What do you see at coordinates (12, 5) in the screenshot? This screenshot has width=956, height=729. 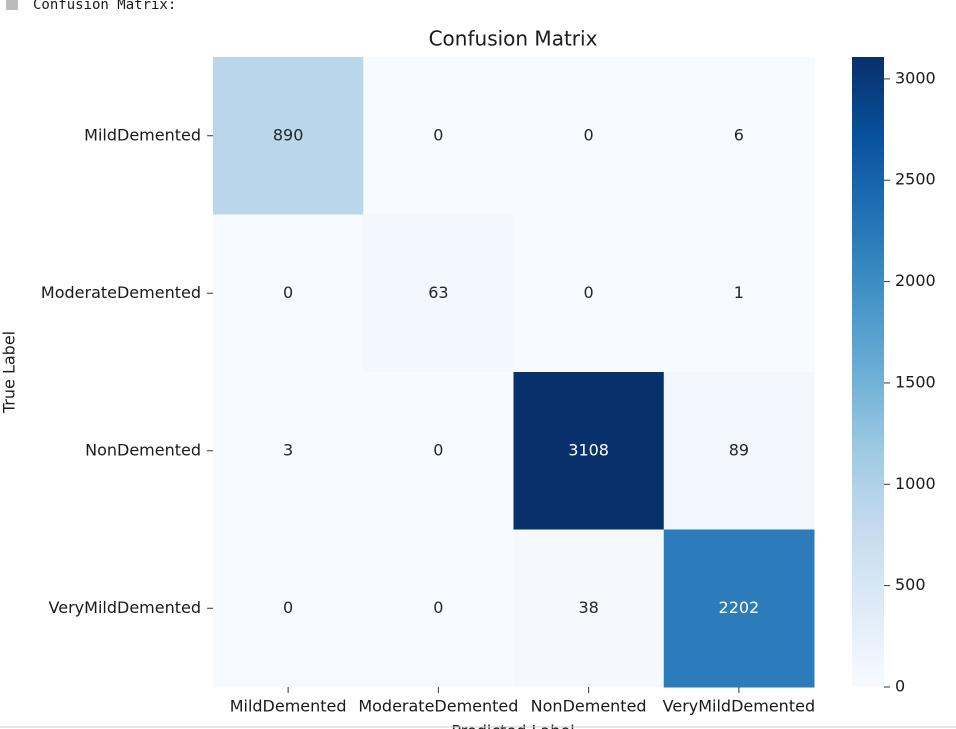 I see `output-icon` at bounding box center [12, 5].